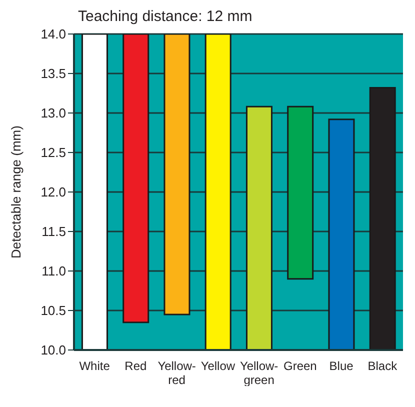 The height and width of the screenshot is (407, 415). What do you see at coordinates (135, 366) in the screenshot?
I see `x-tick-label: Red` at bounding box center [135, 366].